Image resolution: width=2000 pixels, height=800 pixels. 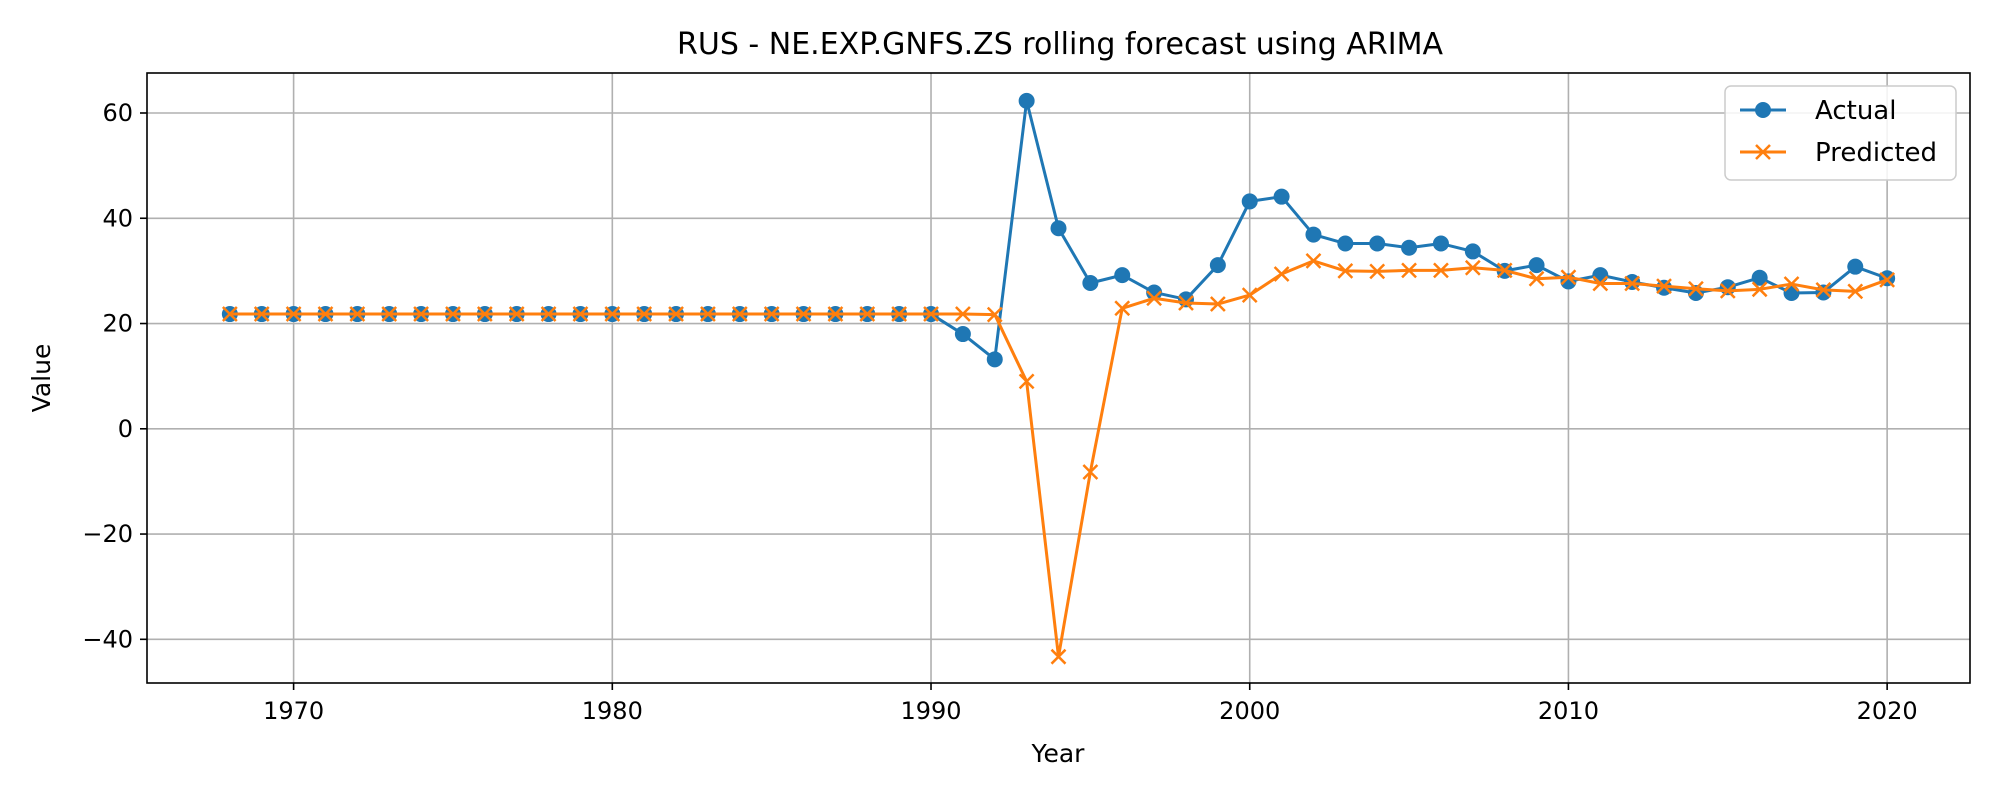 I want to click on x-tick-label: 2020, so click(x=1887, y=711).